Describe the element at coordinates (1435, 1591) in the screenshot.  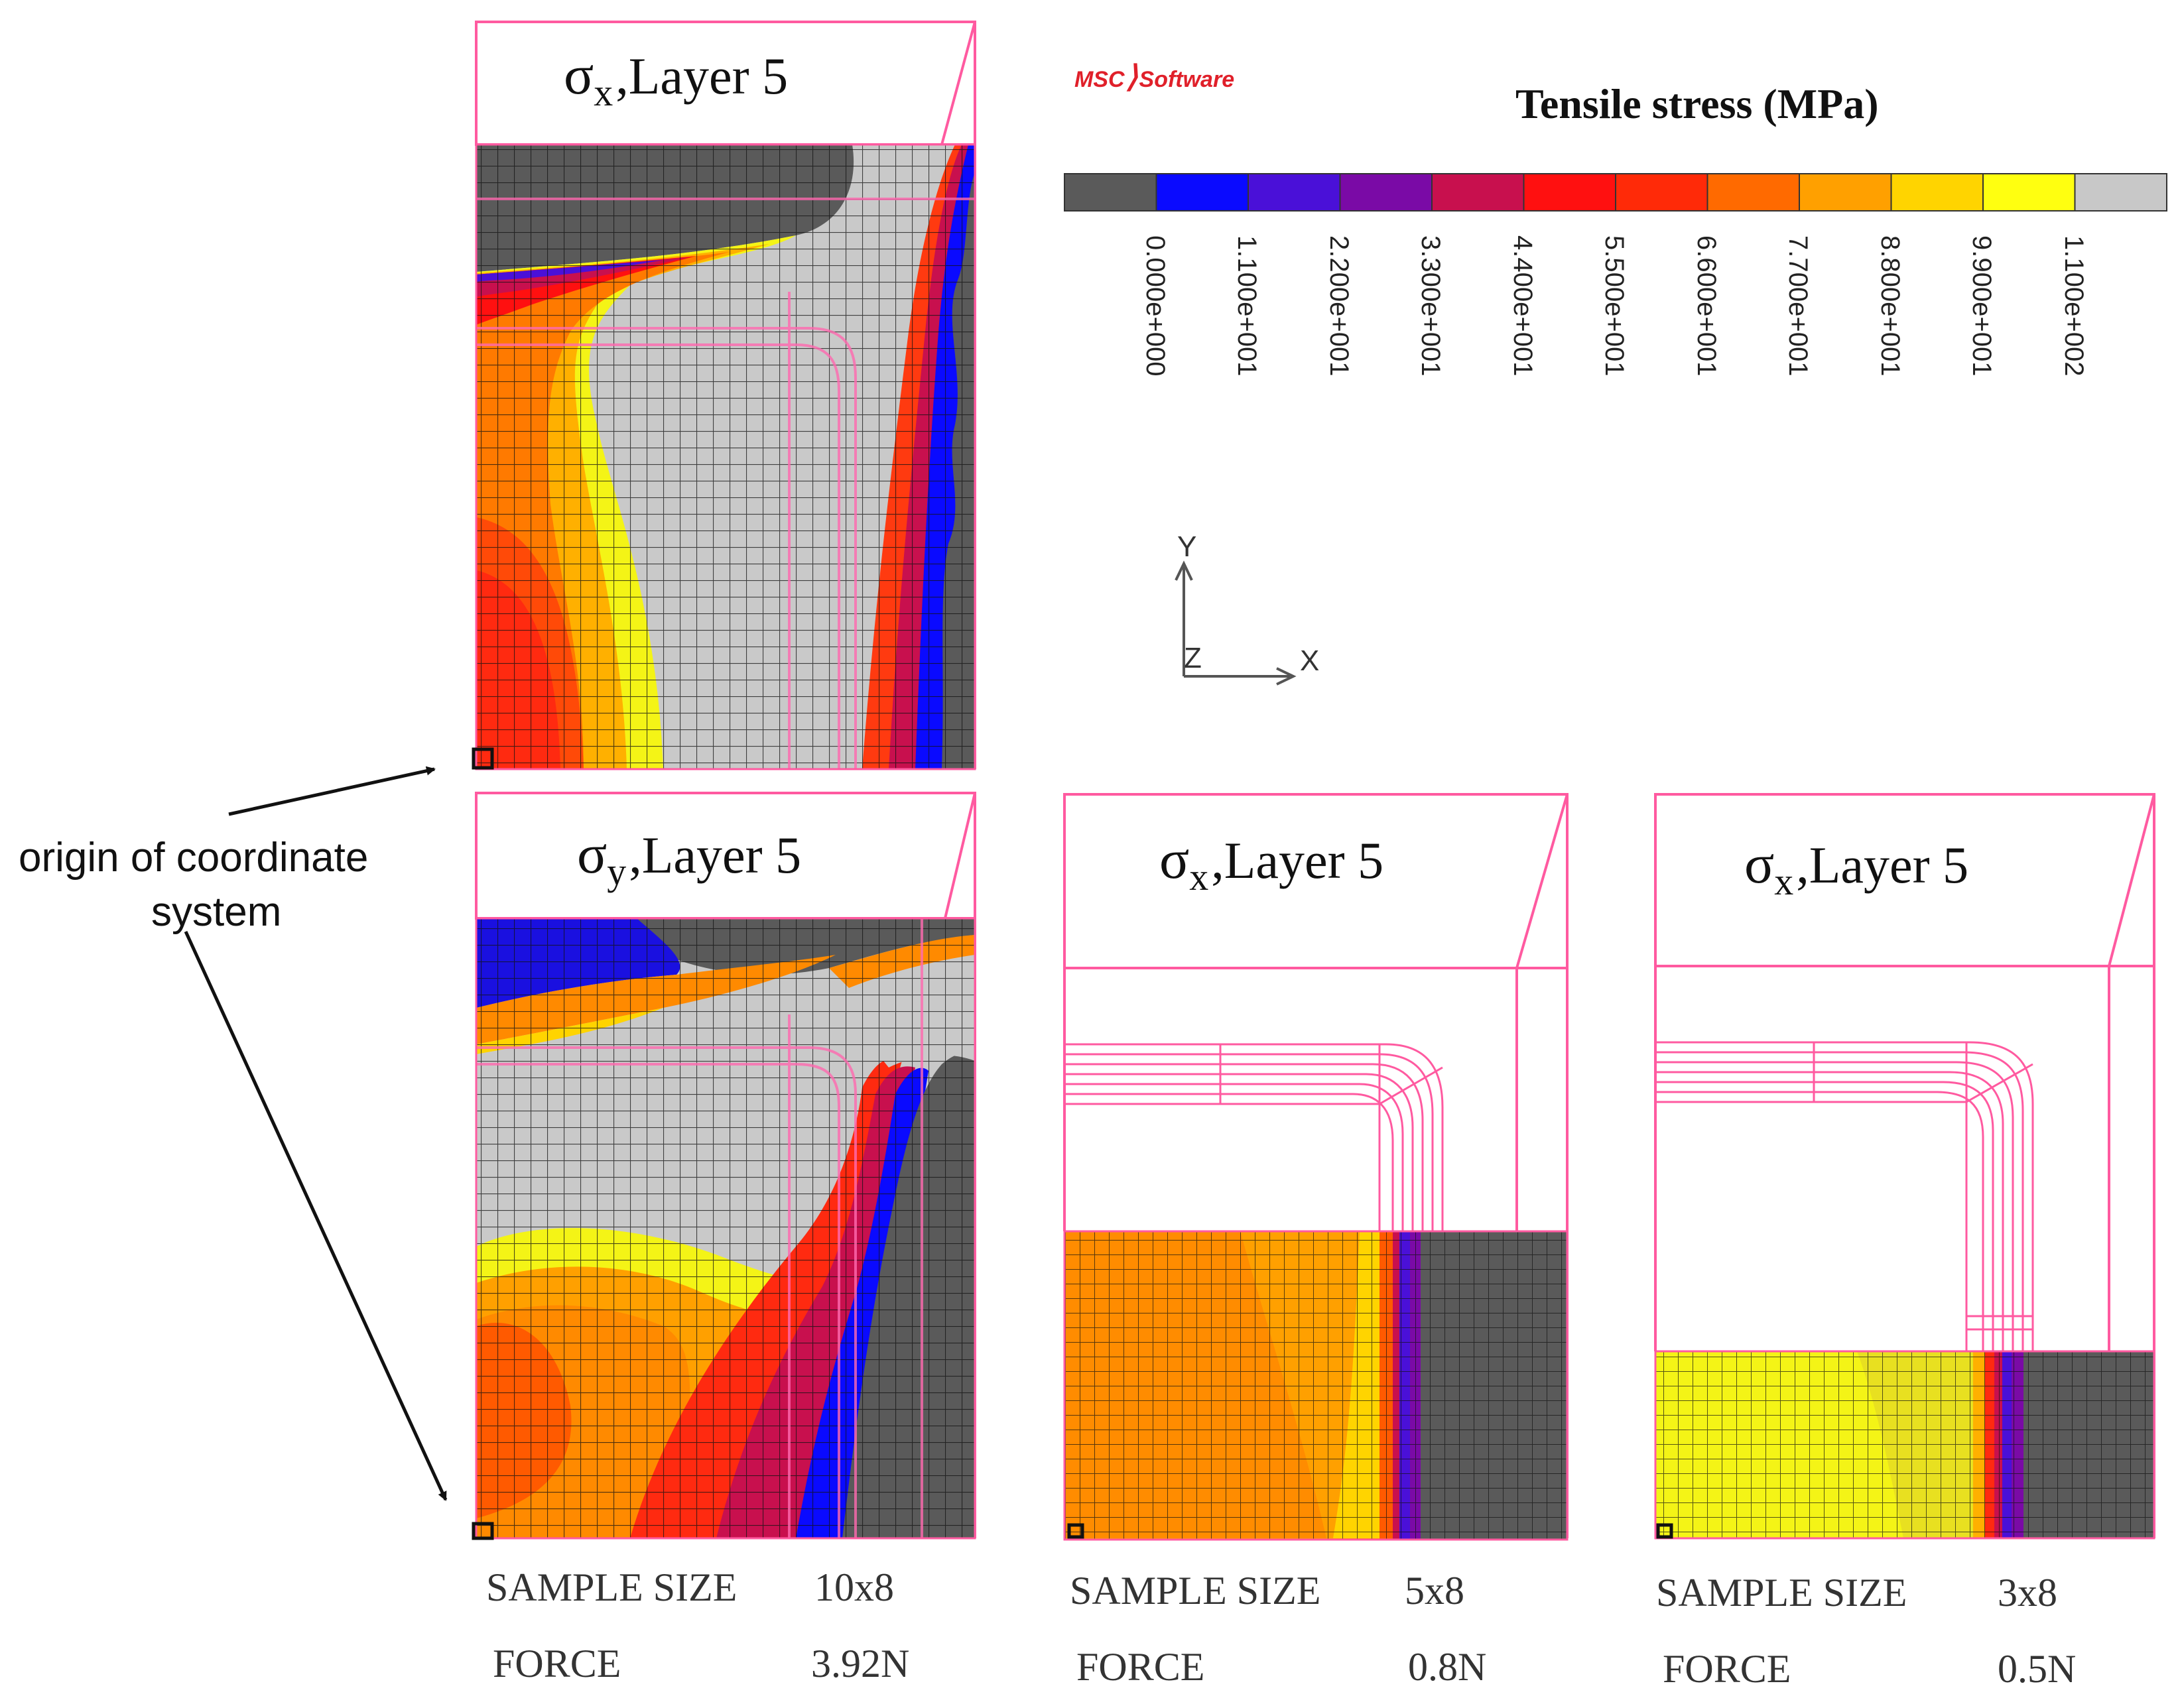
I see `sample2-size-value: 5x8` at that location.